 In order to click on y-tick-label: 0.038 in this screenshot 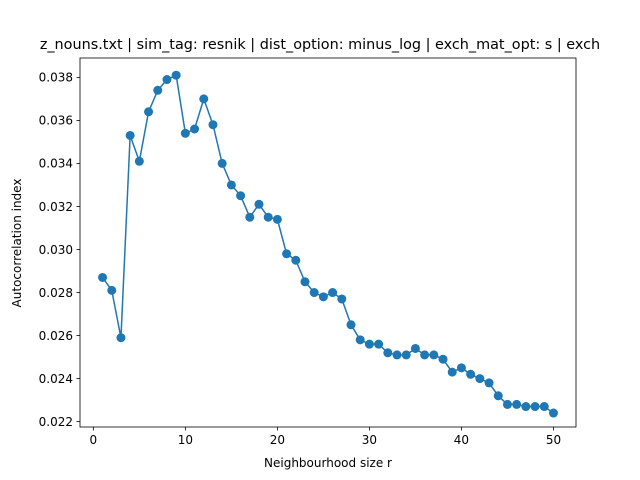, I will do `click(56, 78)`.